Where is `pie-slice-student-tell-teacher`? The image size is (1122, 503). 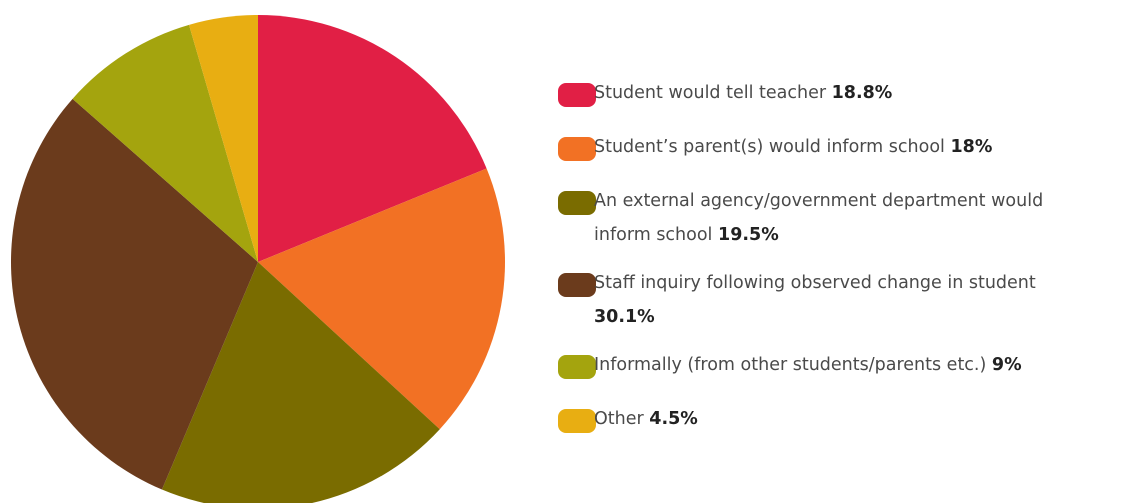
pie-slice-student-tell-teacher is located at coordinates (372, 138).